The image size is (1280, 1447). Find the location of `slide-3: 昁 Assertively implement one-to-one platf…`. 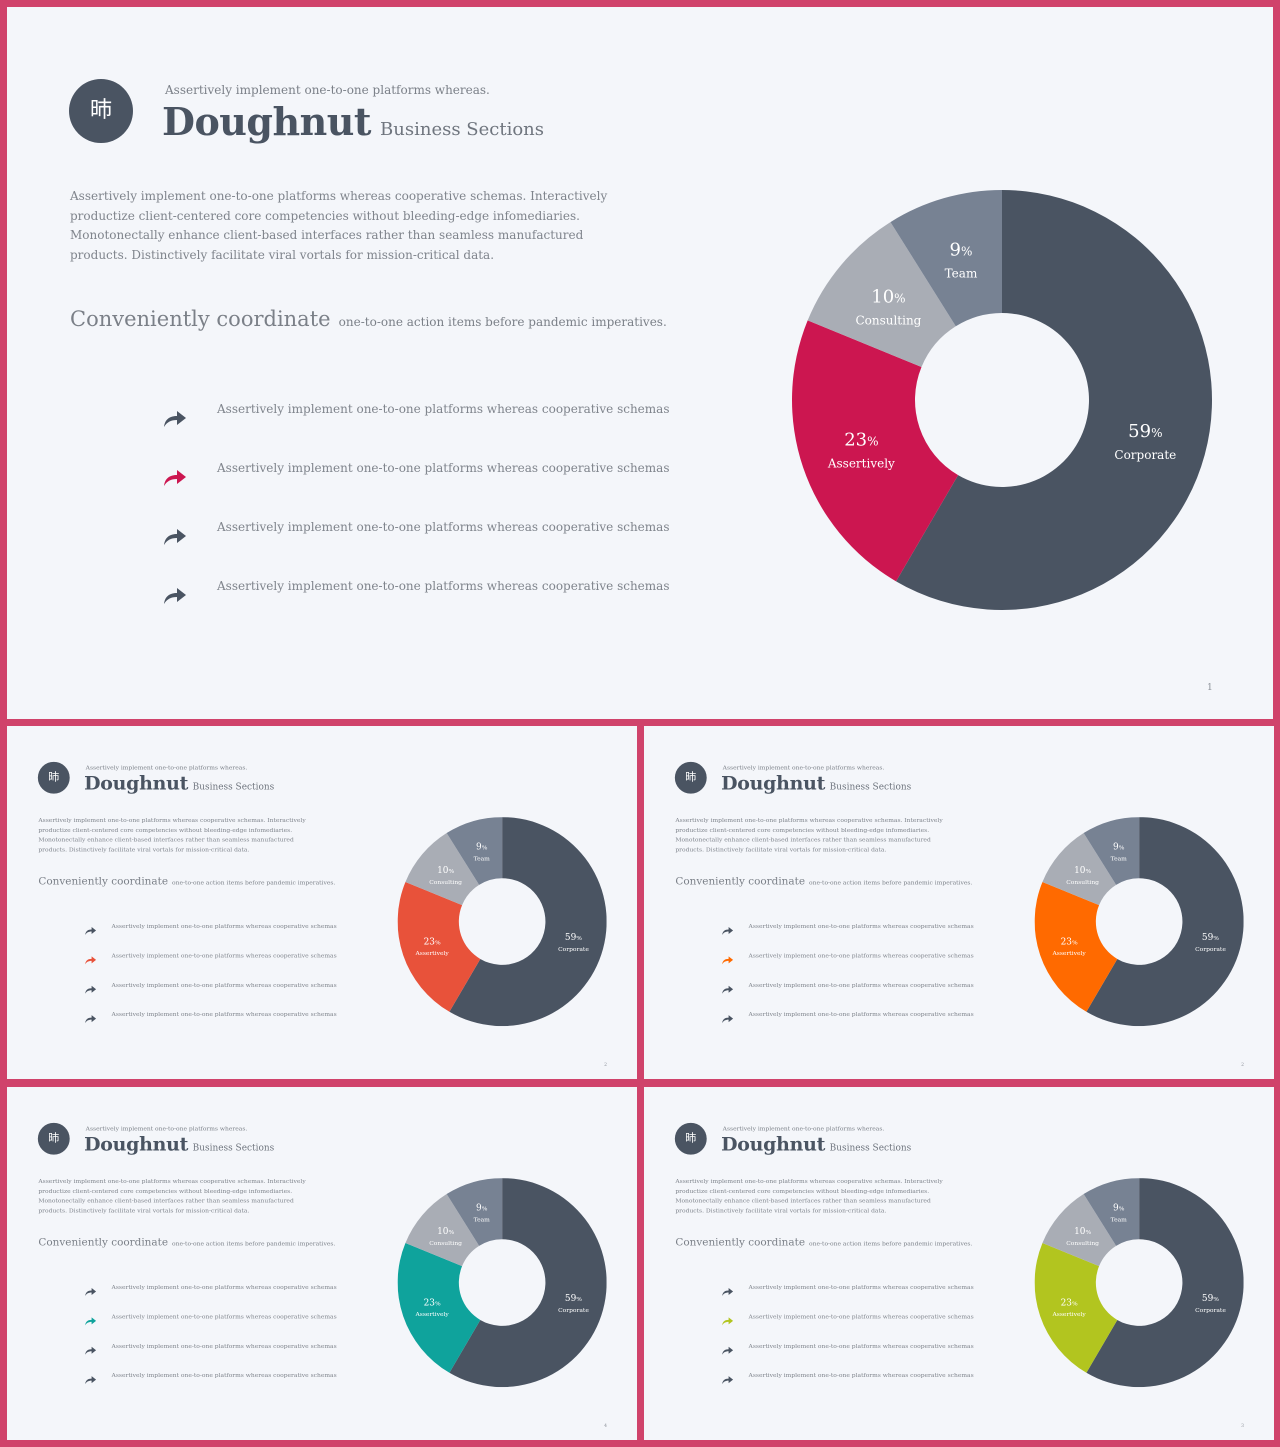

slide-3: 昁 Assertively implement one-to-one platf… is located at coordinates (959, 902).